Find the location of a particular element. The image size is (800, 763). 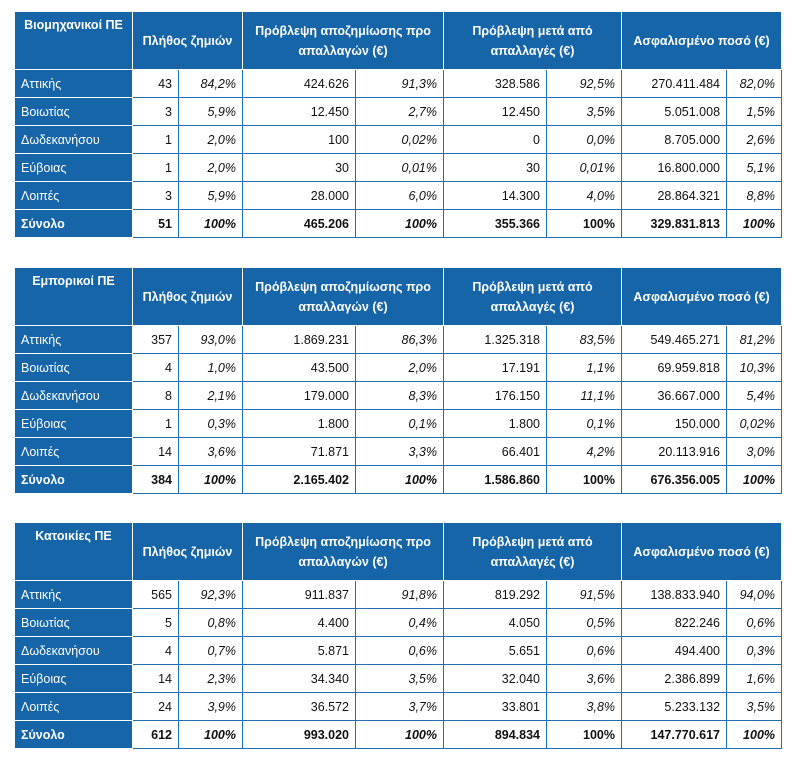

insured-cell: 28.864.321 is located at coordinates (674, 195).